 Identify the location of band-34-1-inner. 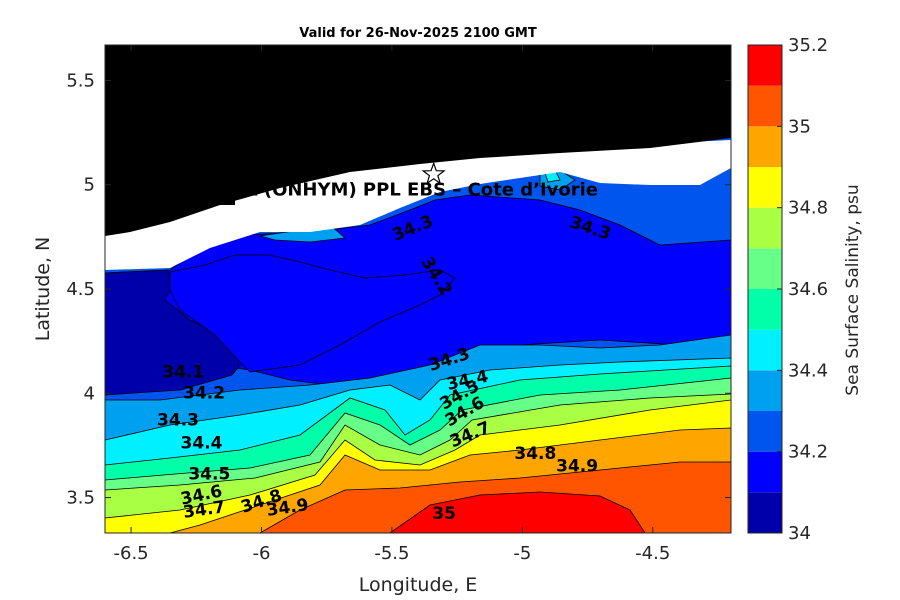
(312, 313).